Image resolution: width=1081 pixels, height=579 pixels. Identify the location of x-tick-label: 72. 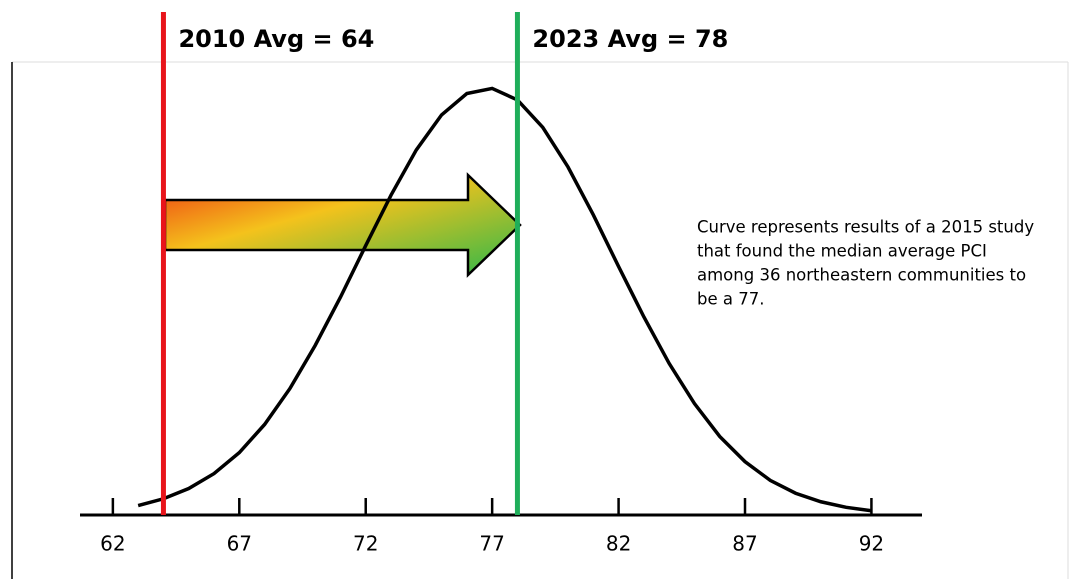
(365, 544).